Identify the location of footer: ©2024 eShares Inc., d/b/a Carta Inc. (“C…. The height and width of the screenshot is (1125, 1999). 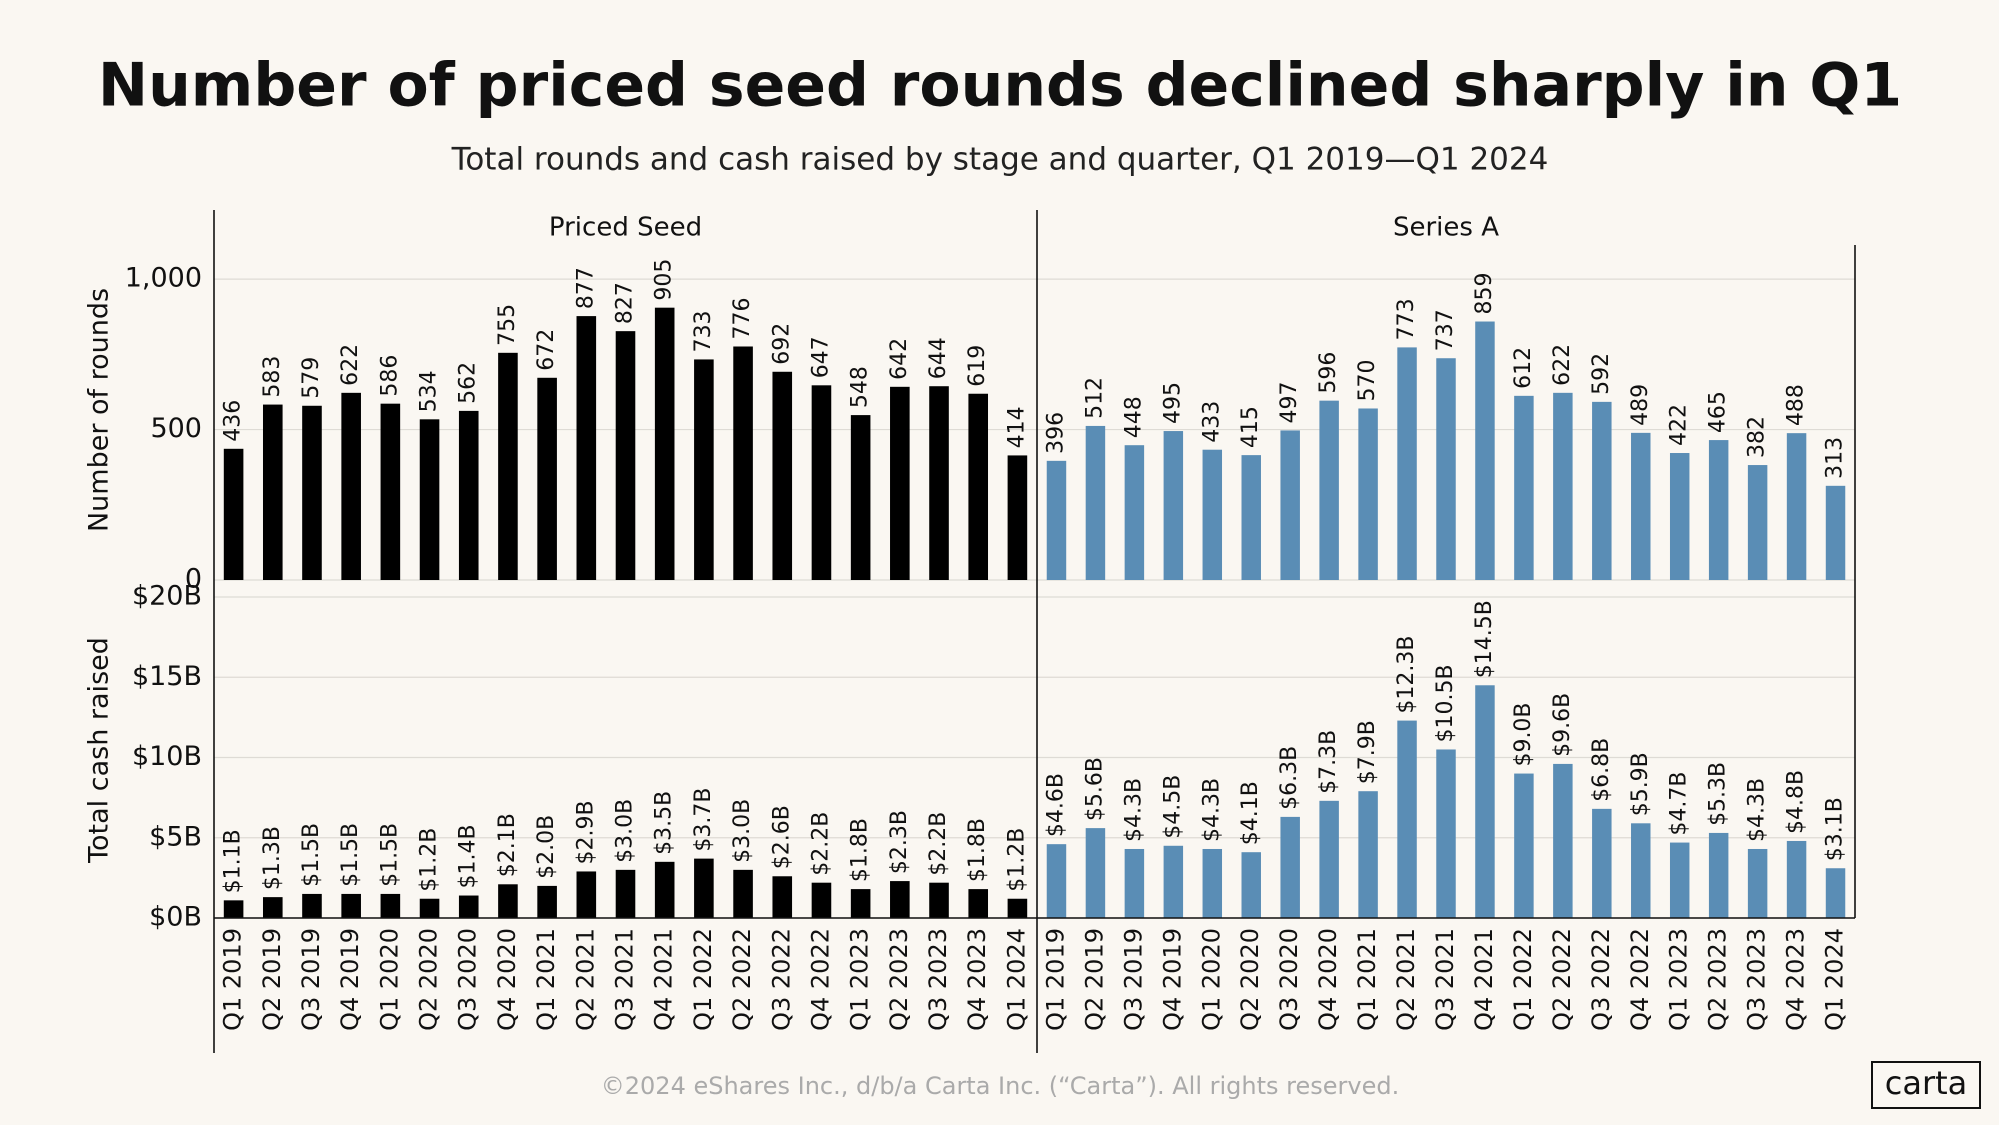
(1000, 1086).